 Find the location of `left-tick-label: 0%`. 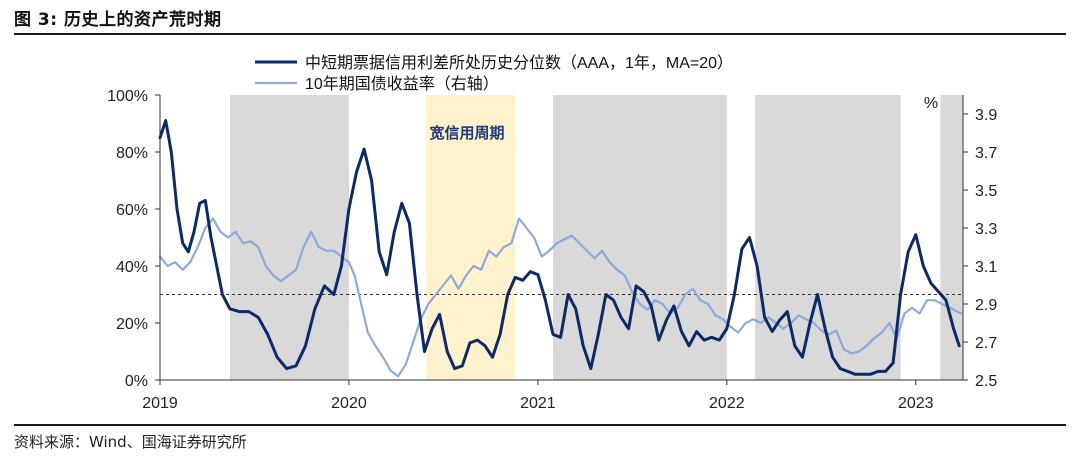

left-tick-label: 0% is located at coordinates (136, 381).